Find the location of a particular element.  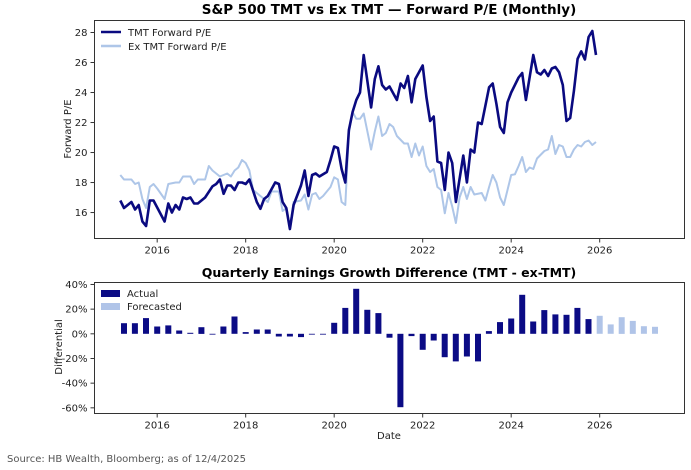

y-tick-label: 0% is located at coordinates (80, 334).